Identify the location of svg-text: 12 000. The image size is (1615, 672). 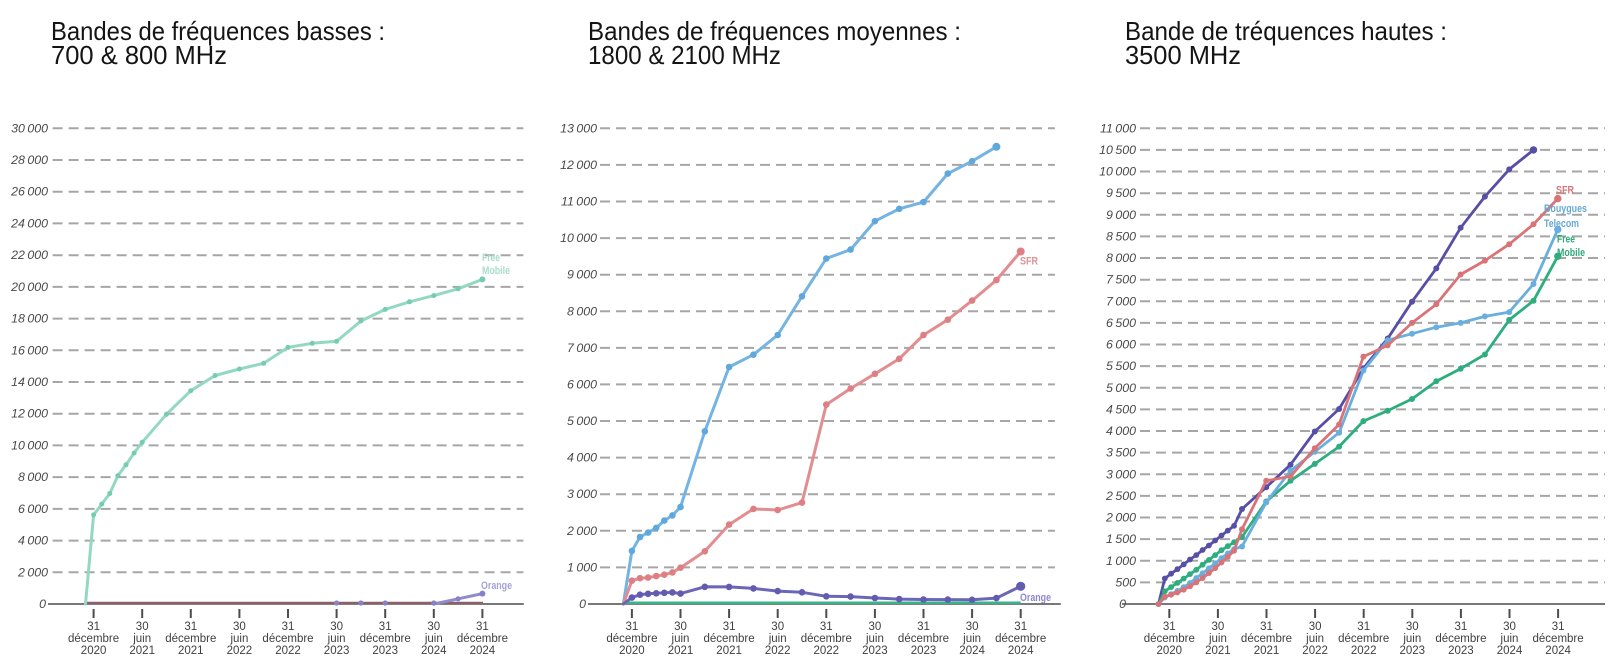
(578, 165).